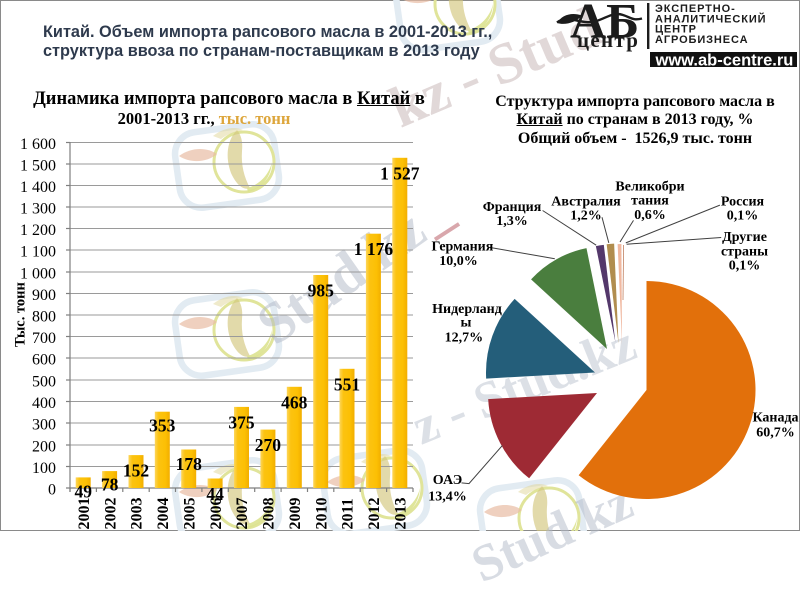 This screenshot has height=595, width=800. What do you see at coordinates (650, 201) in the screenshot?
I see `svg-text: тания` at bounding box center [650, 201].